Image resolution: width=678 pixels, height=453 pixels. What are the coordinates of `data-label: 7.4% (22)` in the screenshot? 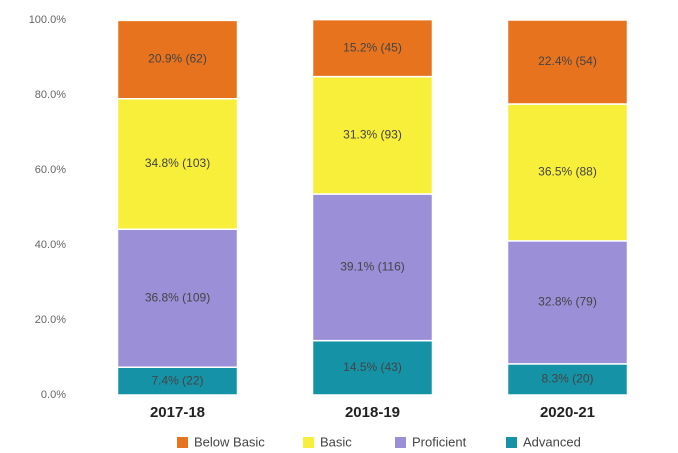 It's located at (177, 380).